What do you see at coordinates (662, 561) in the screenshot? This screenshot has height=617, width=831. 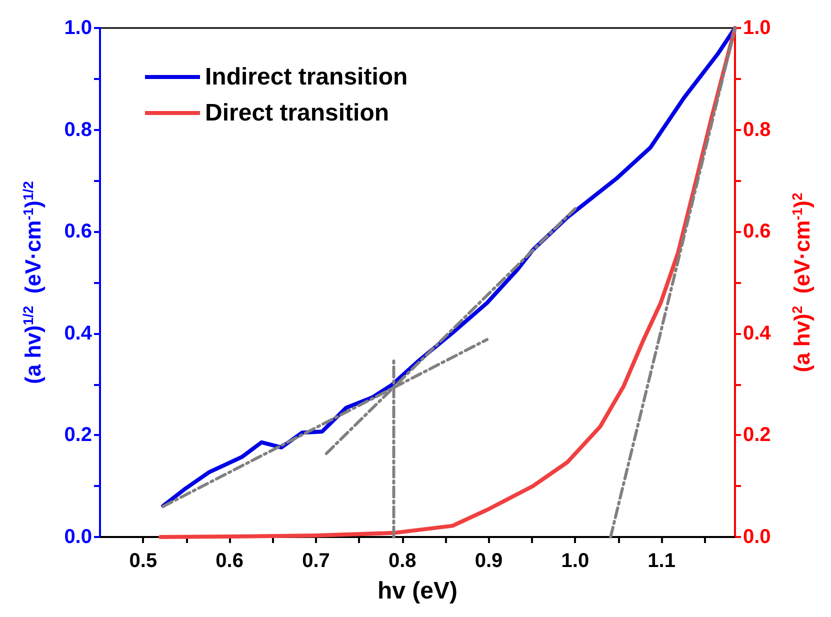 I see `x-tick-label: 1.1` at bounding box center [662, 561].